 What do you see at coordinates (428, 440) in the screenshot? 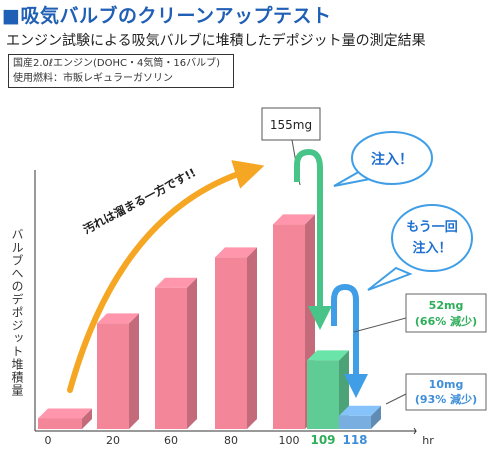
I see `x-axis-unit: hr` at bounding box center [428, 440].